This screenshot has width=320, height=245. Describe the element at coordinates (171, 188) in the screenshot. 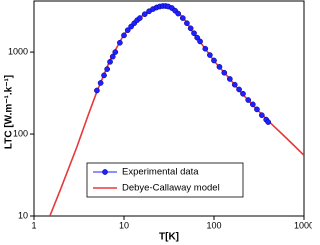

I see `legend-label: Debye-Callaway model` at that location.